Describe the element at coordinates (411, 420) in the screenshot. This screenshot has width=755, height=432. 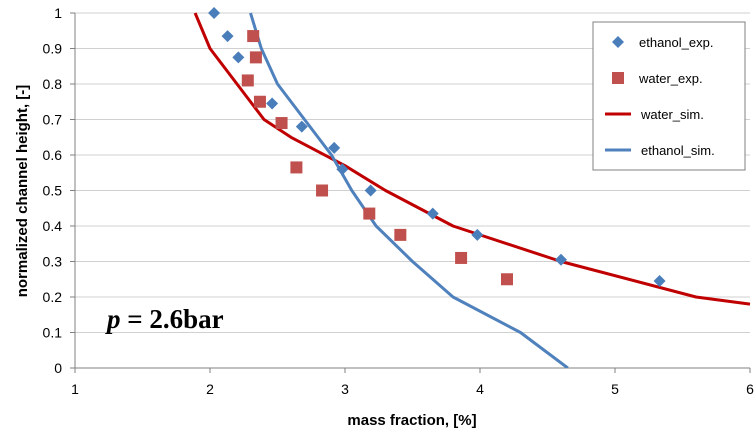
I see `x-axis-label: mass fraction, [%]` at that location.